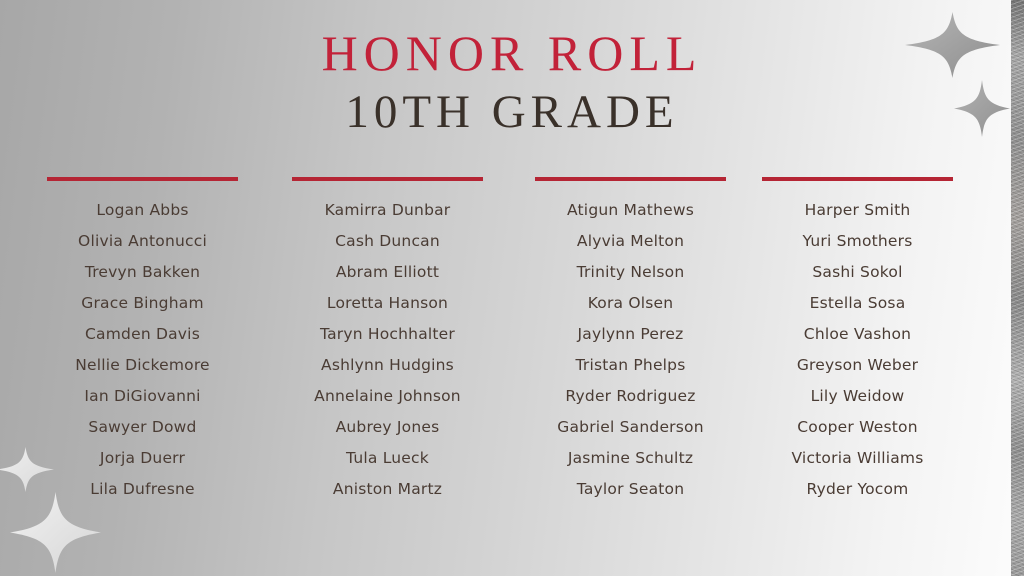 The width and height of the screenshot is (1024, 576). What do you see at coordinates (142, 240) in the screenshot?
I see `student-name: Olivia Antonucci` at bounding box center [142, 240].